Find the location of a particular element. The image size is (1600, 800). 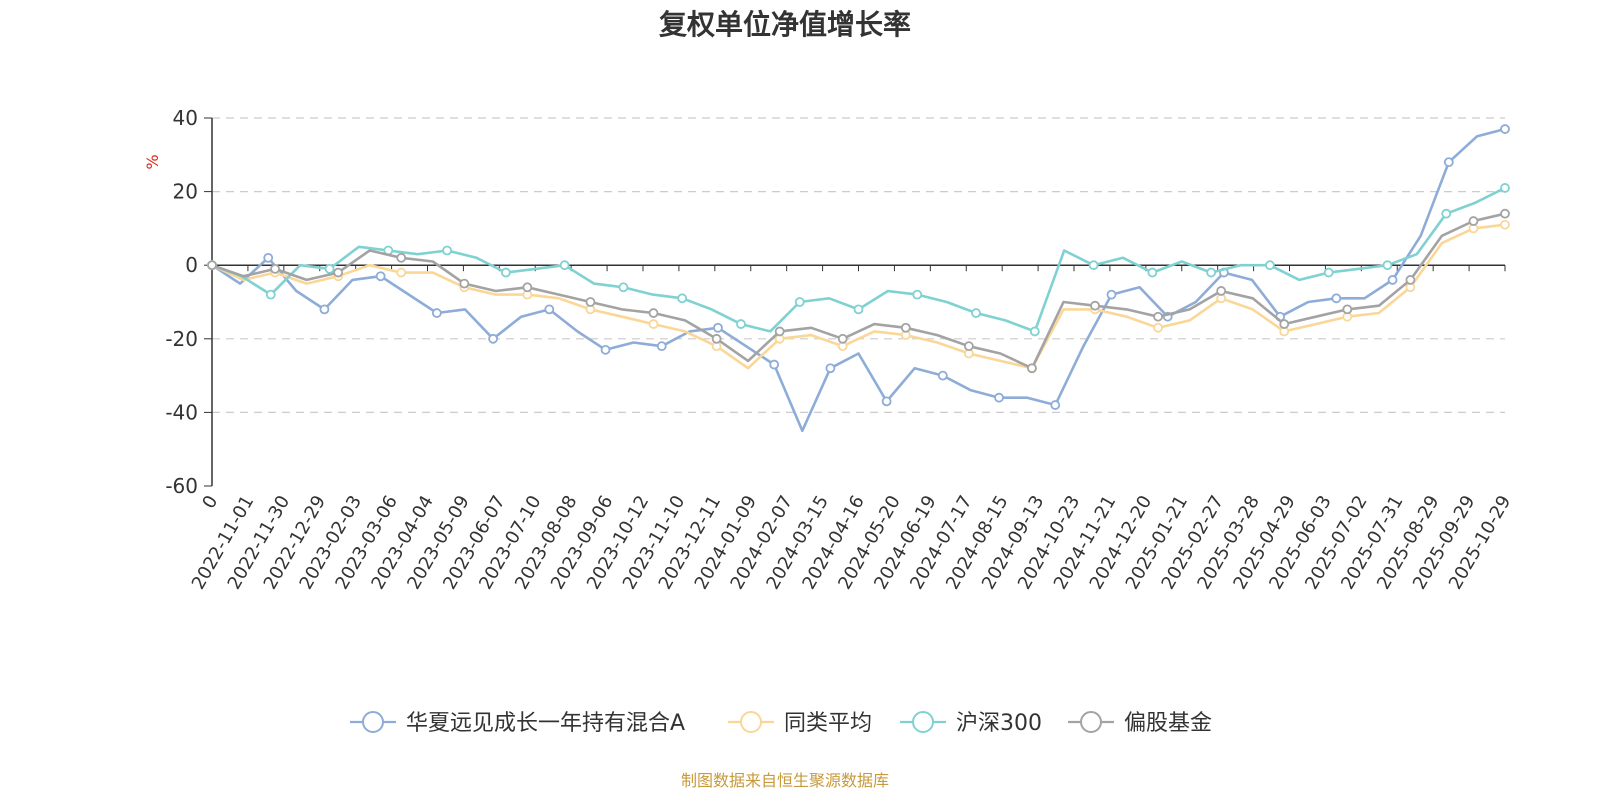

y-tick-label: 0 is located at coordinates (191, 265).